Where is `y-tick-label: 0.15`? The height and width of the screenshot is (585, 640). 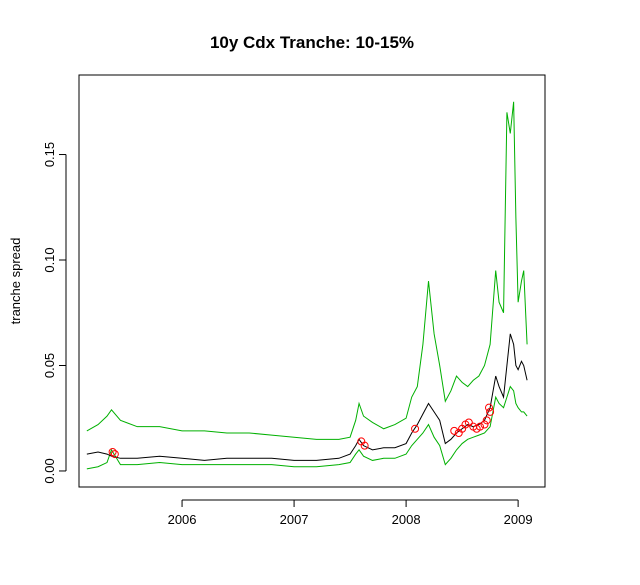
y-tick-label: 0.15 is located at coordinates (49, 154).